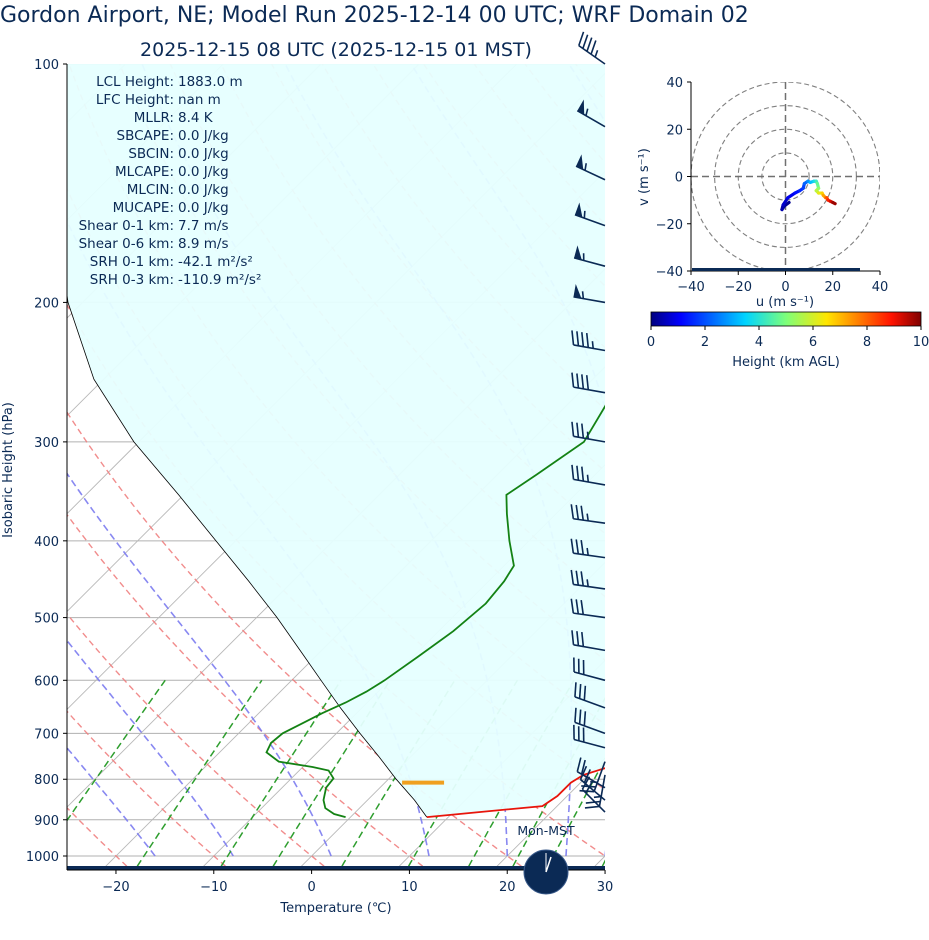 This screenshot has width=929, height=940. Describe the element at coordinates (786, 362) in the screenshot. I see `colorbar-label: Height (km AGL)` at that location.